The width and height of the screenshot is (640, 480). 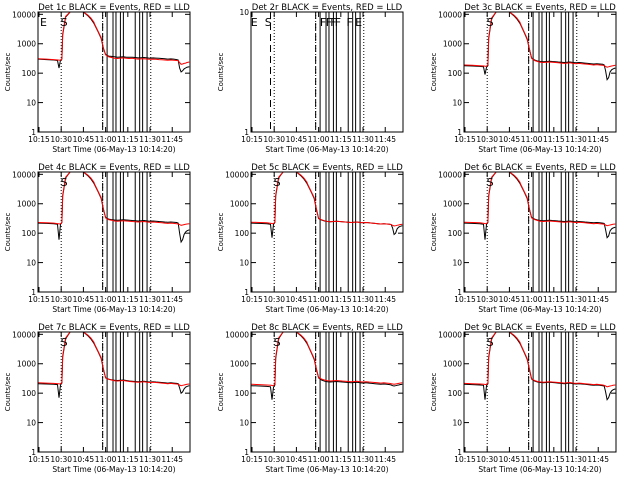 What do you see at coordinates (254, 22) in the screenshot?
I see `mode-marker-label: E` at bounding box center [254, 22].